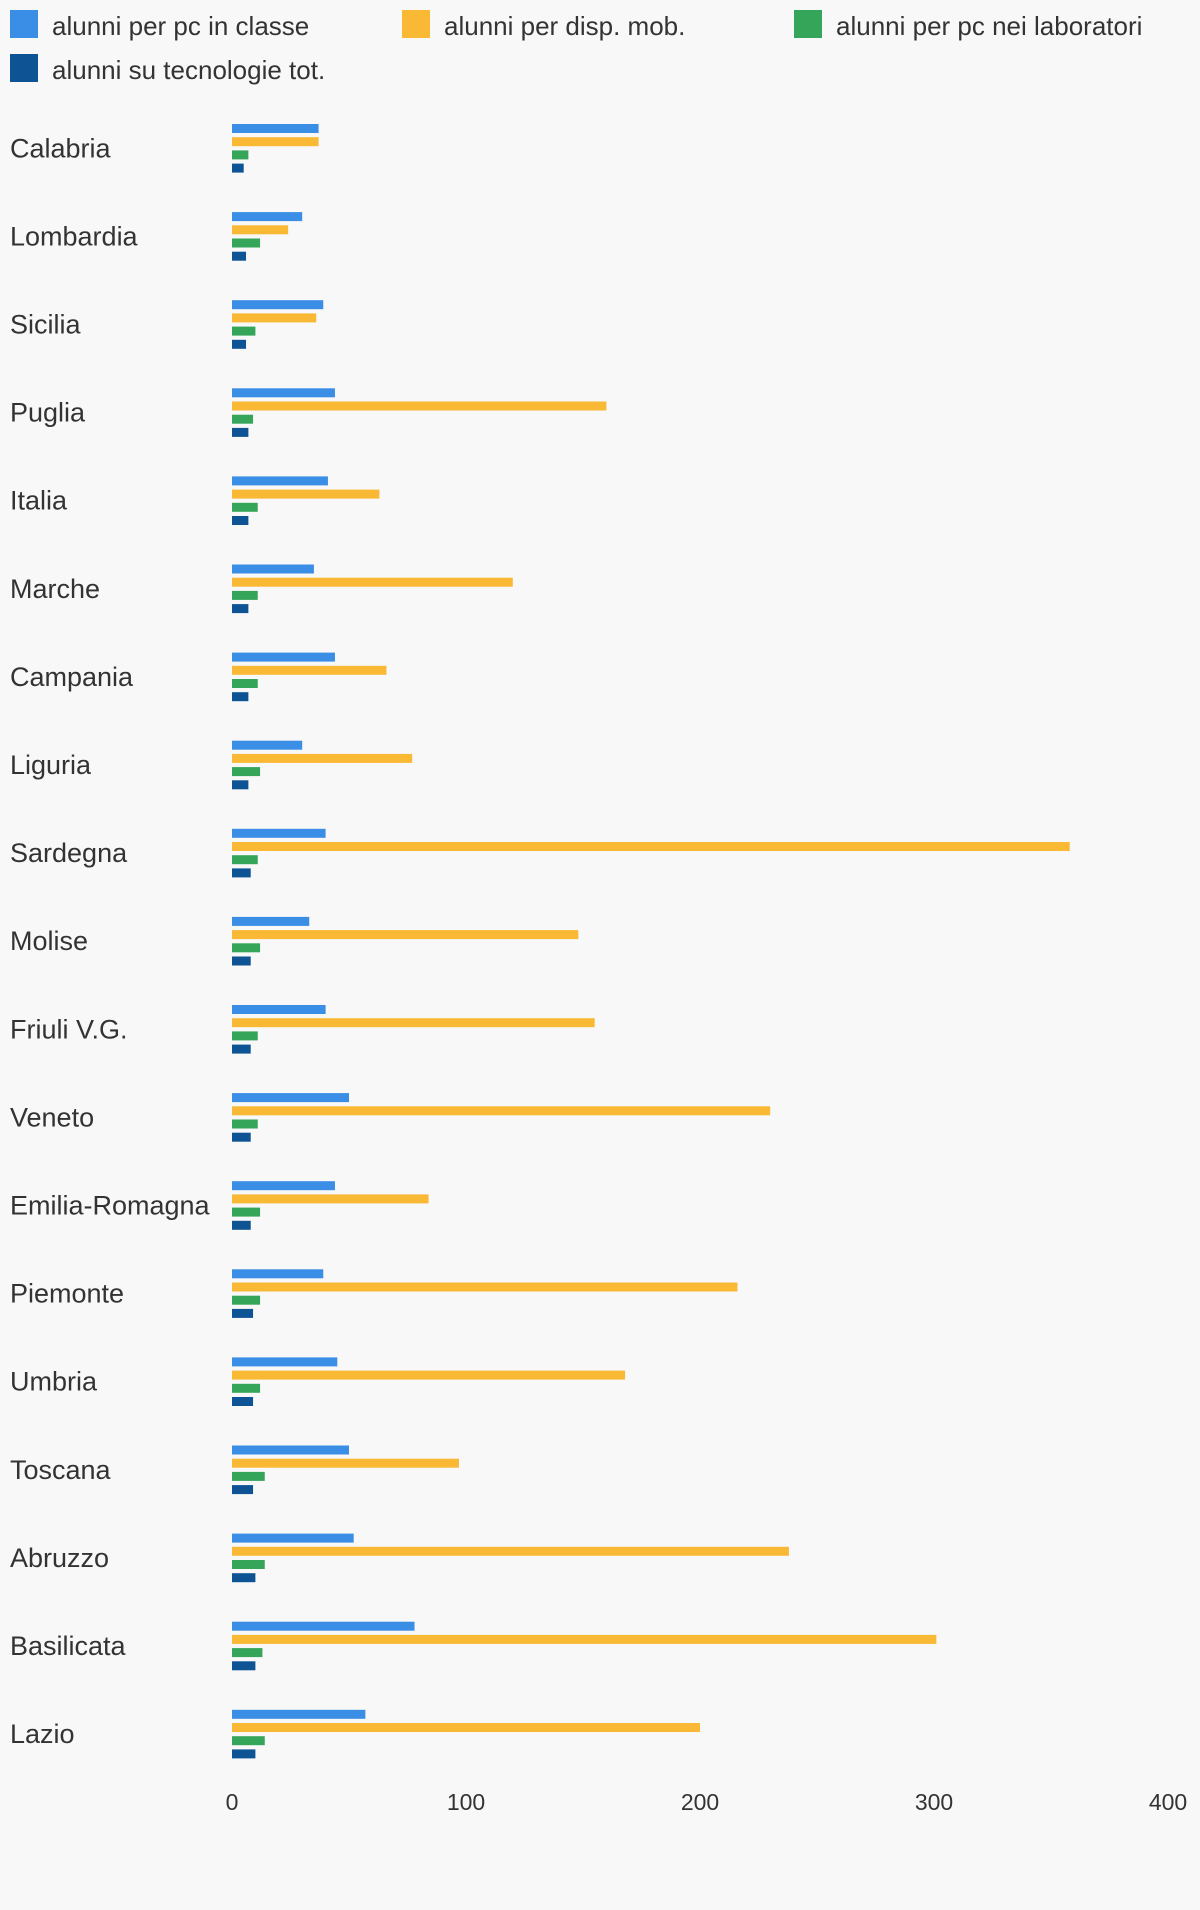  Describe the element at coordinates (543, 25) in the screenshot. I see `legend-item: alunni per disp. mob.` at that location.